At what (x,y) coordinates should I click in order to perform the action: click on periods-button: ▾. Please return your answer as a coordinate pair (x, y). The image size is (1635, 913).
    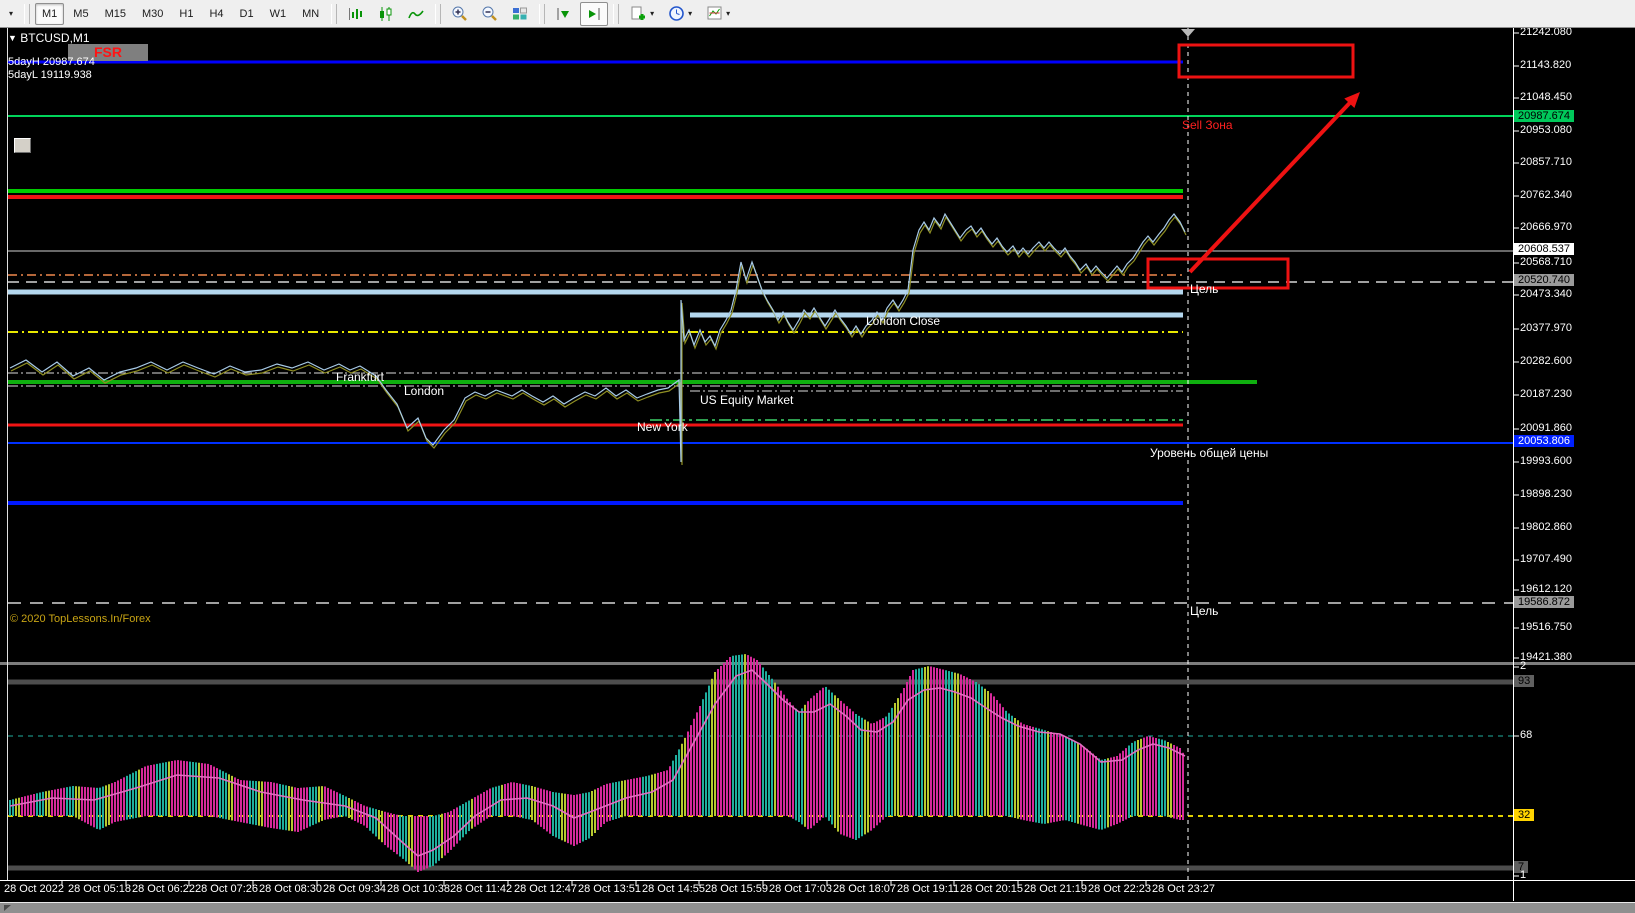
    Looking at the image, I should click on (680, 14).